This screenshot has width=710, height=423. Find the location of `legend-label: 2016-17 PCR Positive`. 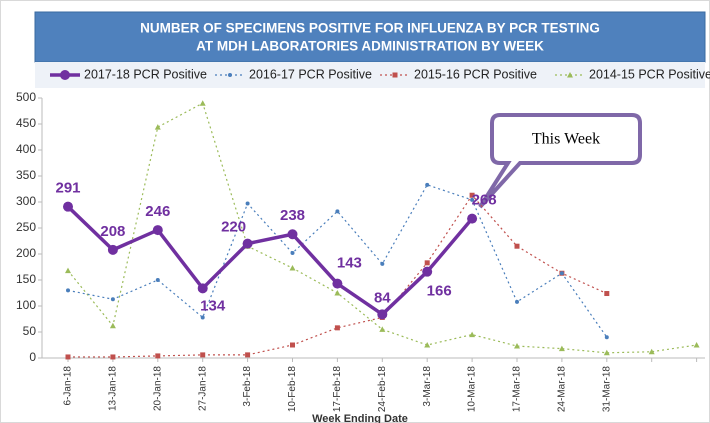

legend-label: 2016-17 PCR Positive is located at coordinates (310, 74).